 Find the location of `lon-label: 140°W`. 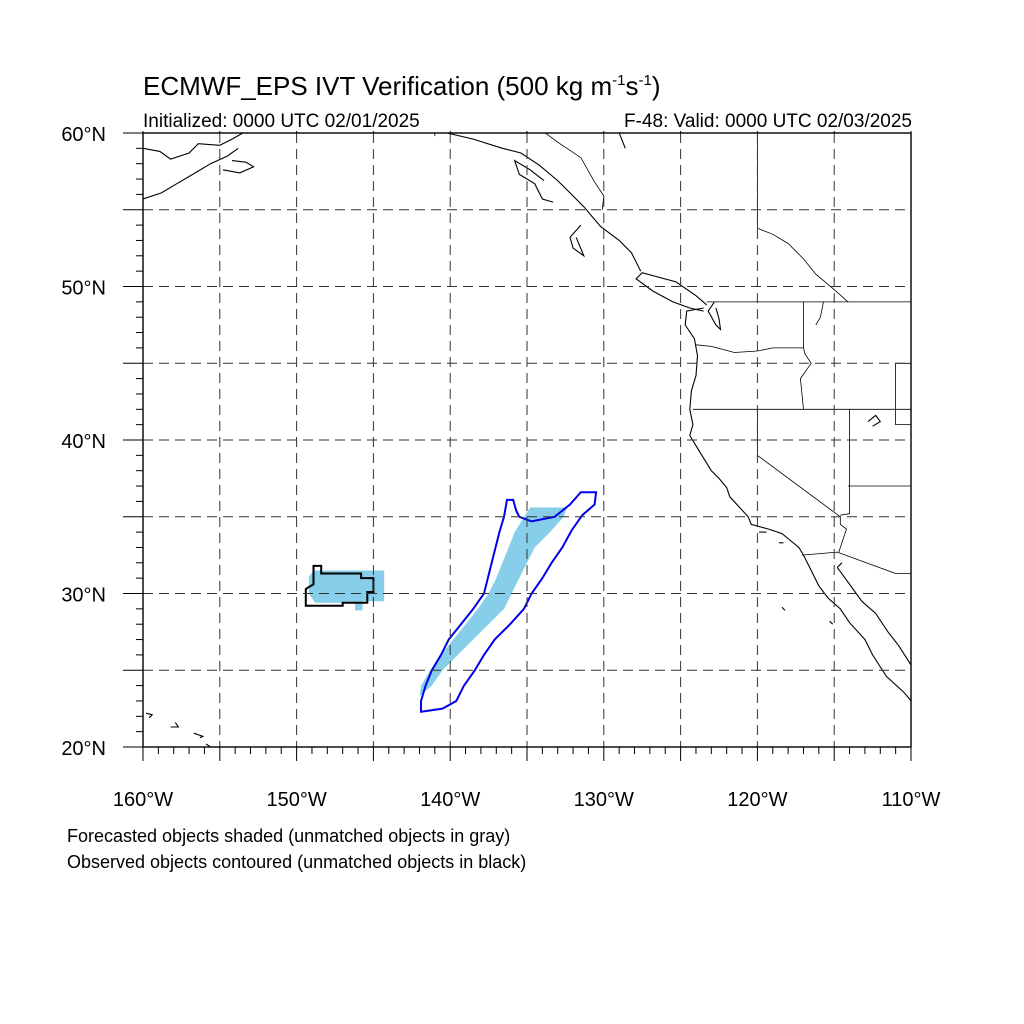

lon-label: 140°W is located at coordinates (450, 800).